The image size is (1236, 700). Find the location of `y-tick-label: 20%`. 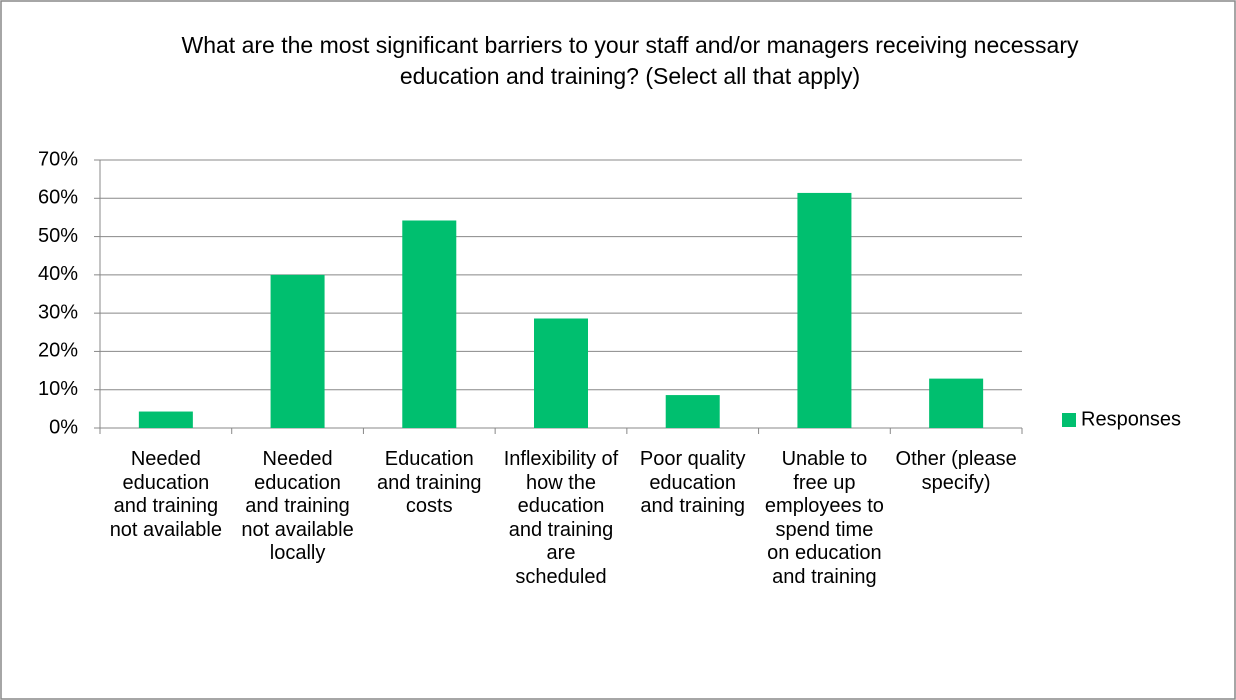

y-tick-label: 20% is located at coordinates (58, 351).